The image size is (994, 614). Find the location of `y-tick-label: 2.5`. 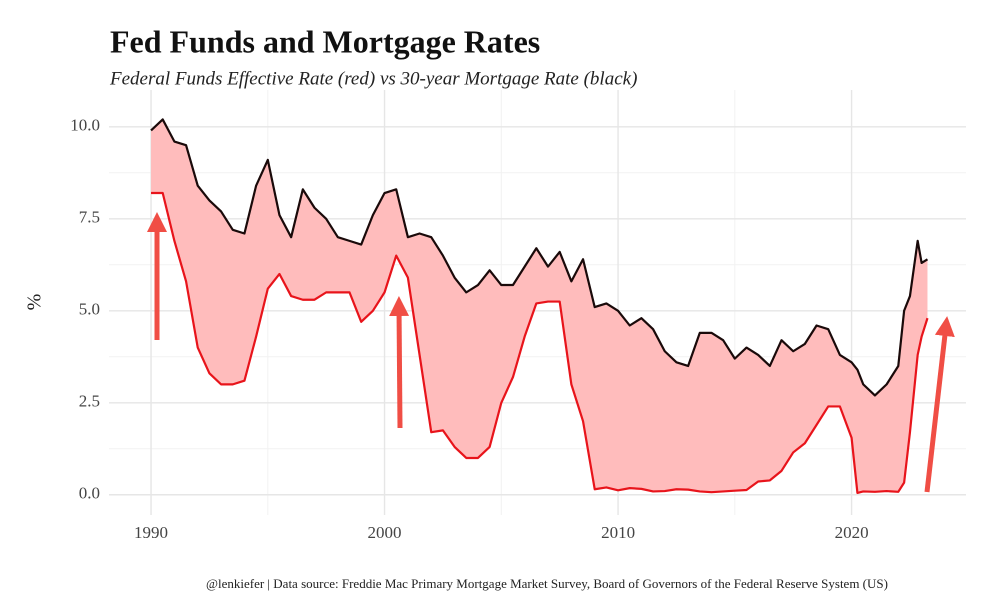

y-tick-label: 2.5 is located at coordinates (89, 401).